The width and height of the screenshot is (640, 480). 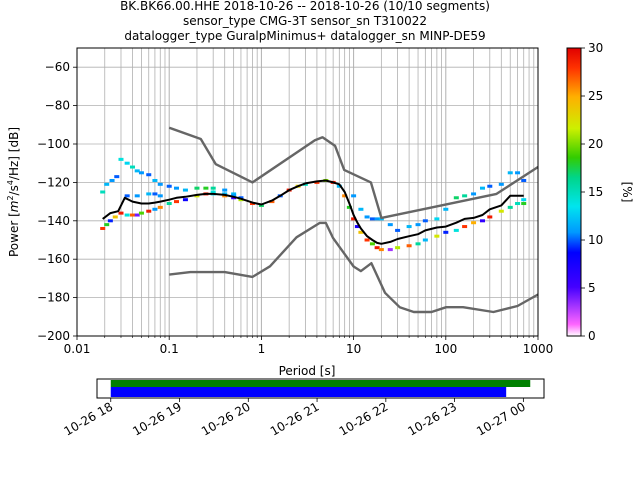 What do you see at coordinates (501, 418) in the screenshot?
I see `coverage-tick-label: 10-27 00` at bounding box center [501, 418].